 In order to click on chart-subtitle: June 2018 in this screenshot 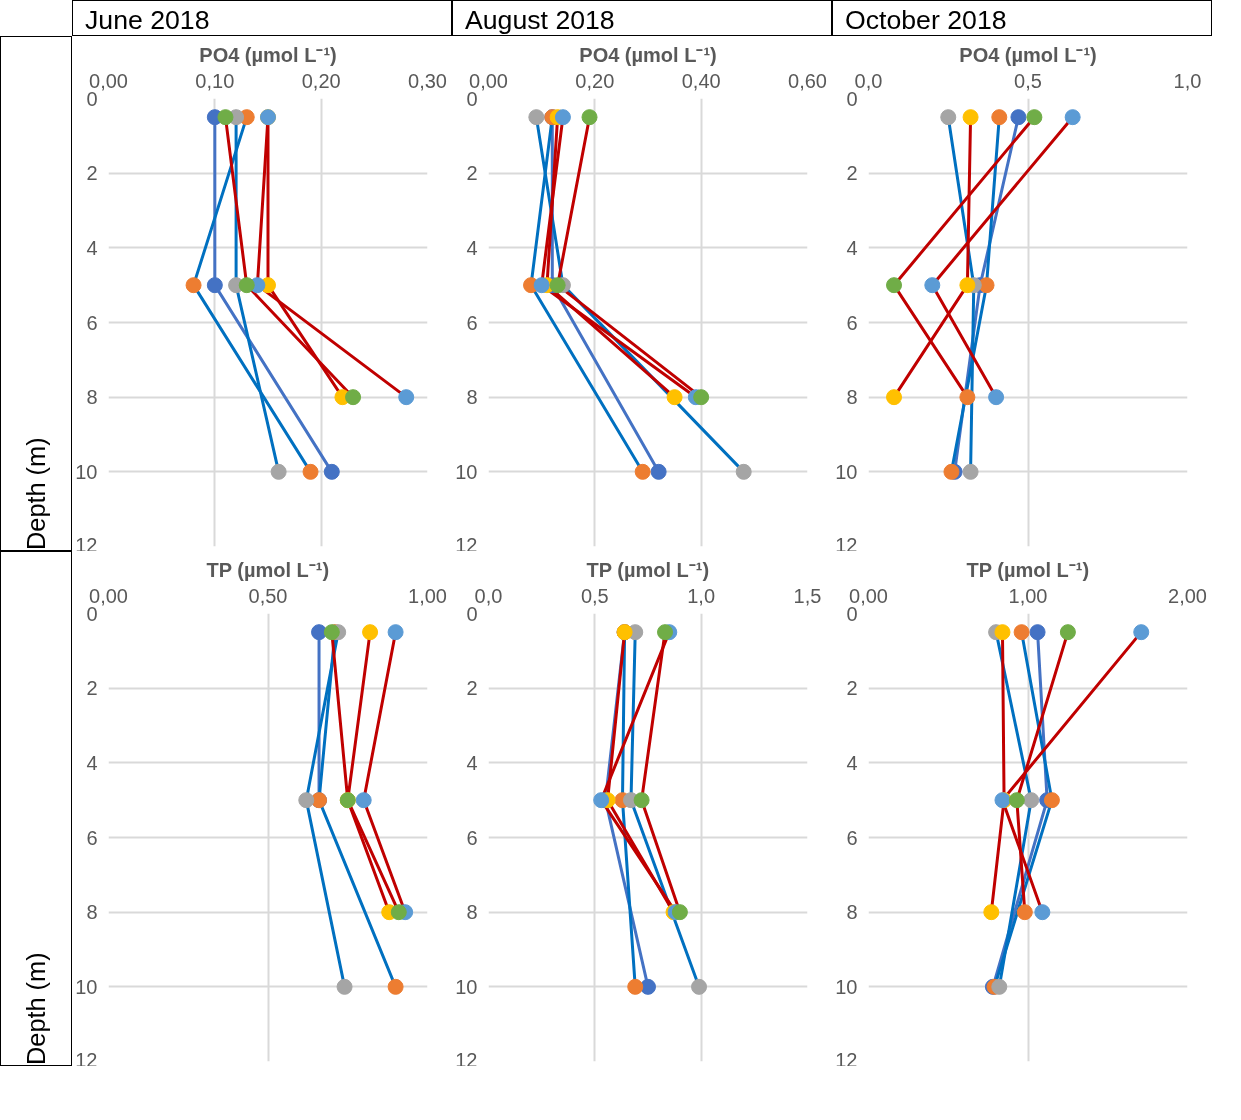, I will do `click(147, 20)`.